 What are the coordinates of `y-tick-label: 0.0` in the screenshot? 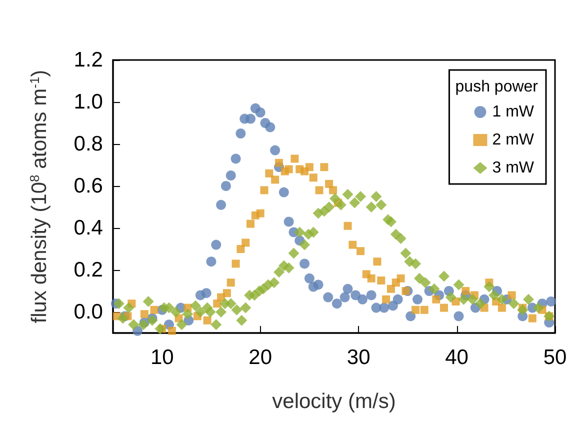 It's located at (88, 312).